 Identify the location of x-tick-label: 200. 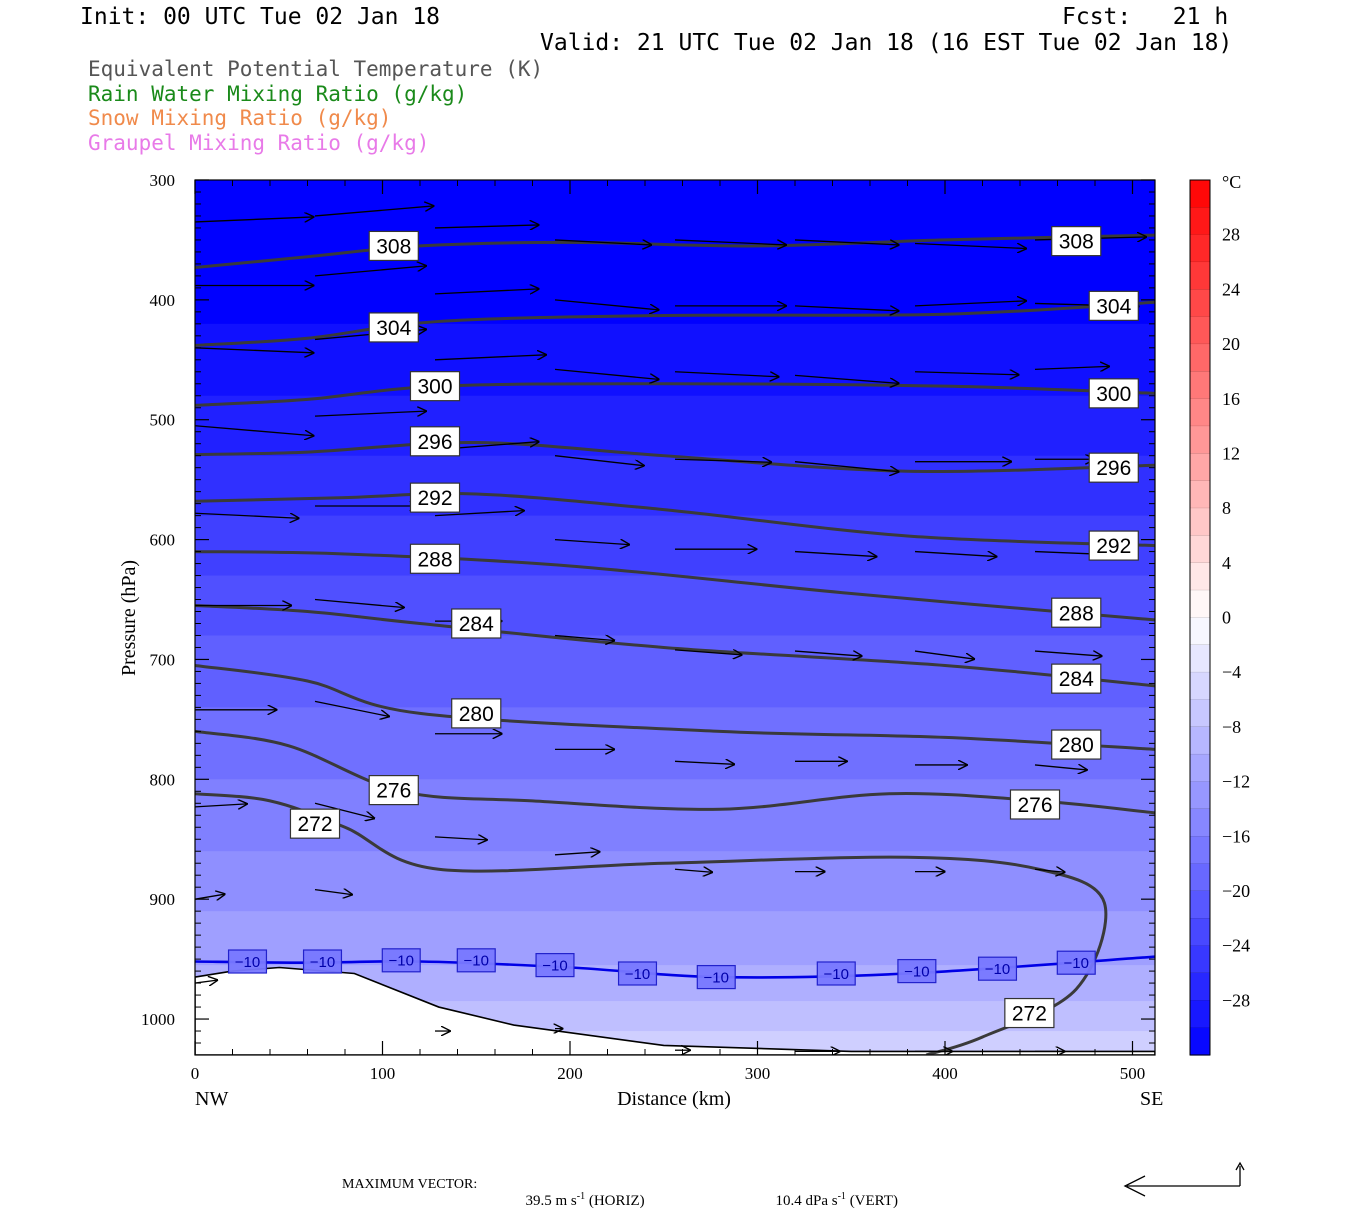
(570, 1073).